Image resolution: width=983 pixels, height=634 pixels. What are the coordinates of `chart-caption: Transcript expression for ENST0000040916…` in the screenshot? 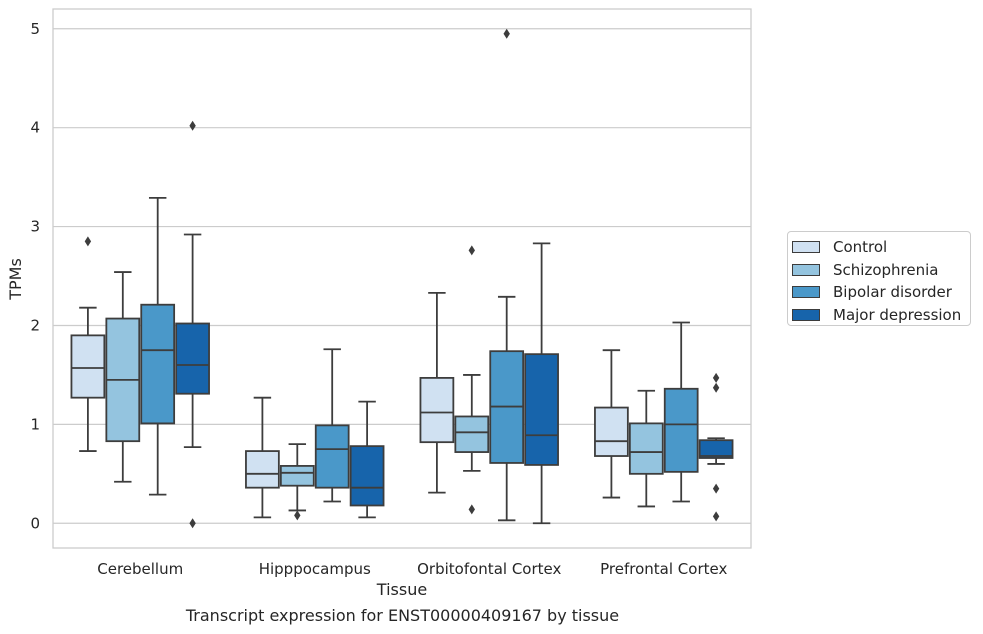 It's located at (402, 615).